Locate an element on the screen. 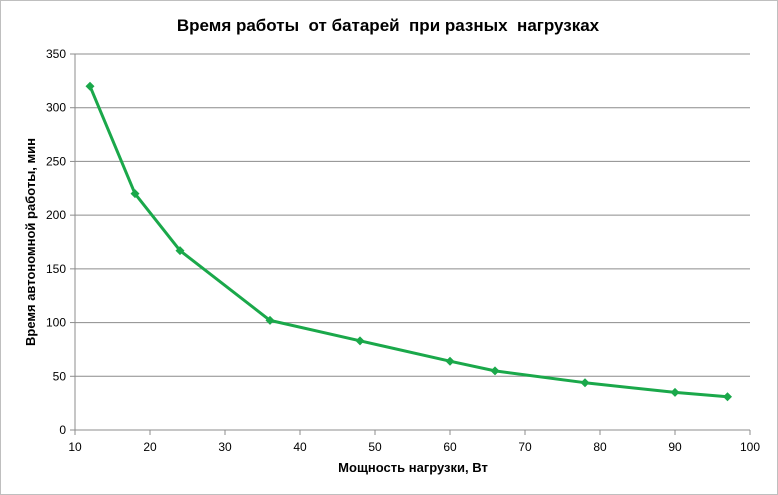 The width and height of the screenshot is (778, 495). y-axis-title: Время автономной работы, мин is located at coordinates (30, 242).